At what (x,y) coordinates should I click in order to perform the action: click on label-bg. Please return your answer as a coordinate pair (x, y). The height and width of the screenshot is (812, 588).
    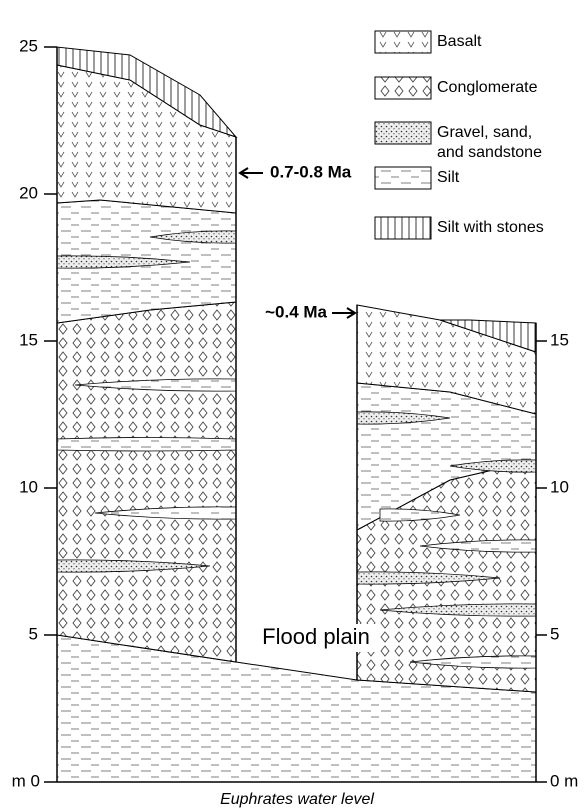
    Looking at the image, I should click on (316, 638).